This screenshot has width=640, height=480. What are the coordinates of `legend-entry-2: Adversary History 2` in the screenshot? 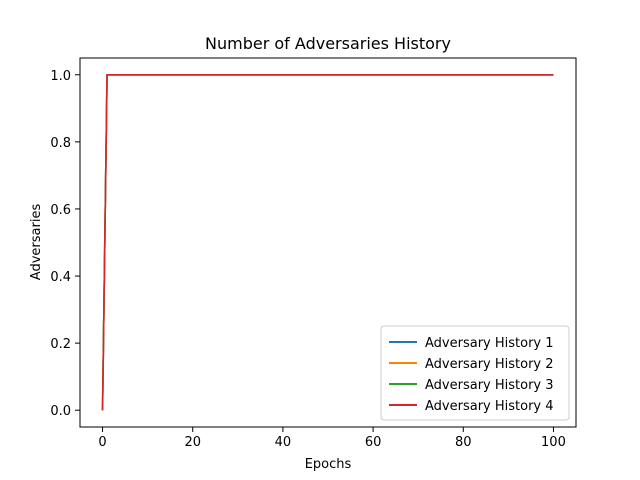 It's located at (489, 364).